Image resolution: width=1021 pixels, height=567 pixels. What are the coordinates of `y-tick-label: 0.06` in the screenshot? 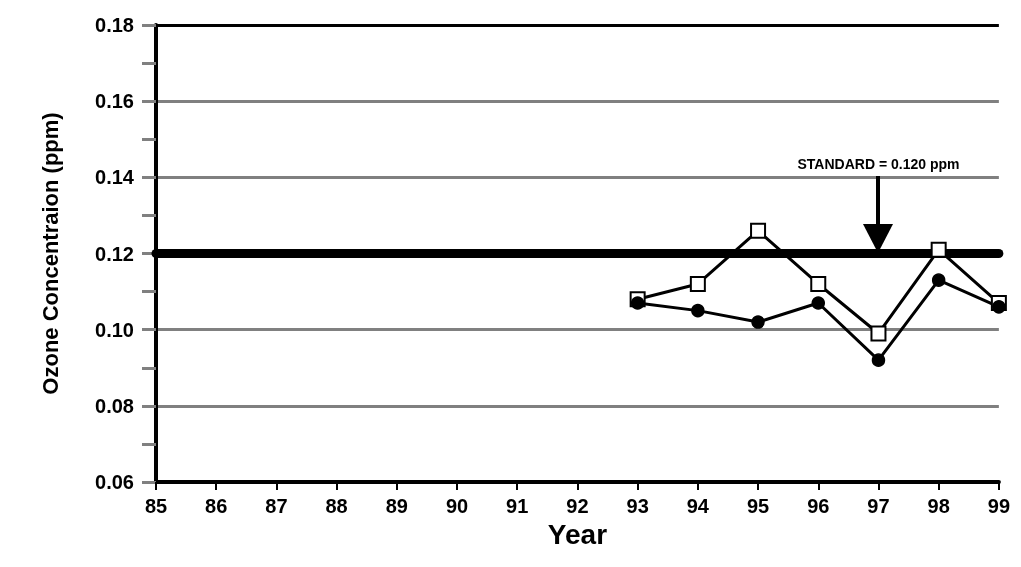 It's located at (114, 482).